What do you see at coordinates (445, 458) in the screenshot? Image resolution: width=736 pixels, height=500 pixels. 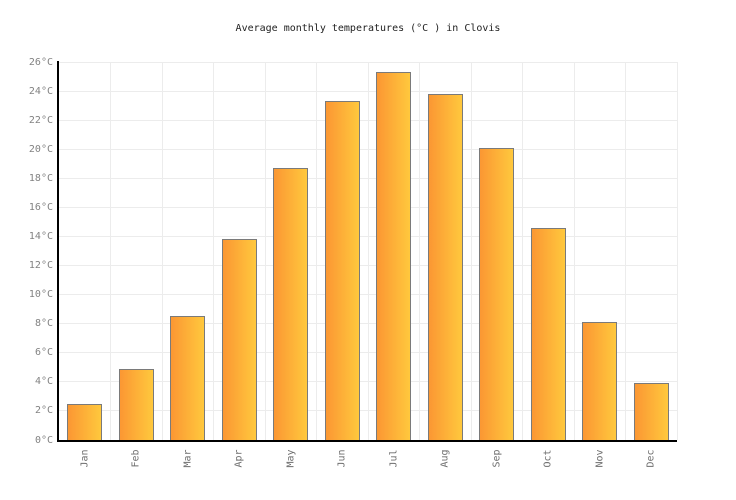 I see `x-tick-label: Aug` at bounding box center [445, 458].